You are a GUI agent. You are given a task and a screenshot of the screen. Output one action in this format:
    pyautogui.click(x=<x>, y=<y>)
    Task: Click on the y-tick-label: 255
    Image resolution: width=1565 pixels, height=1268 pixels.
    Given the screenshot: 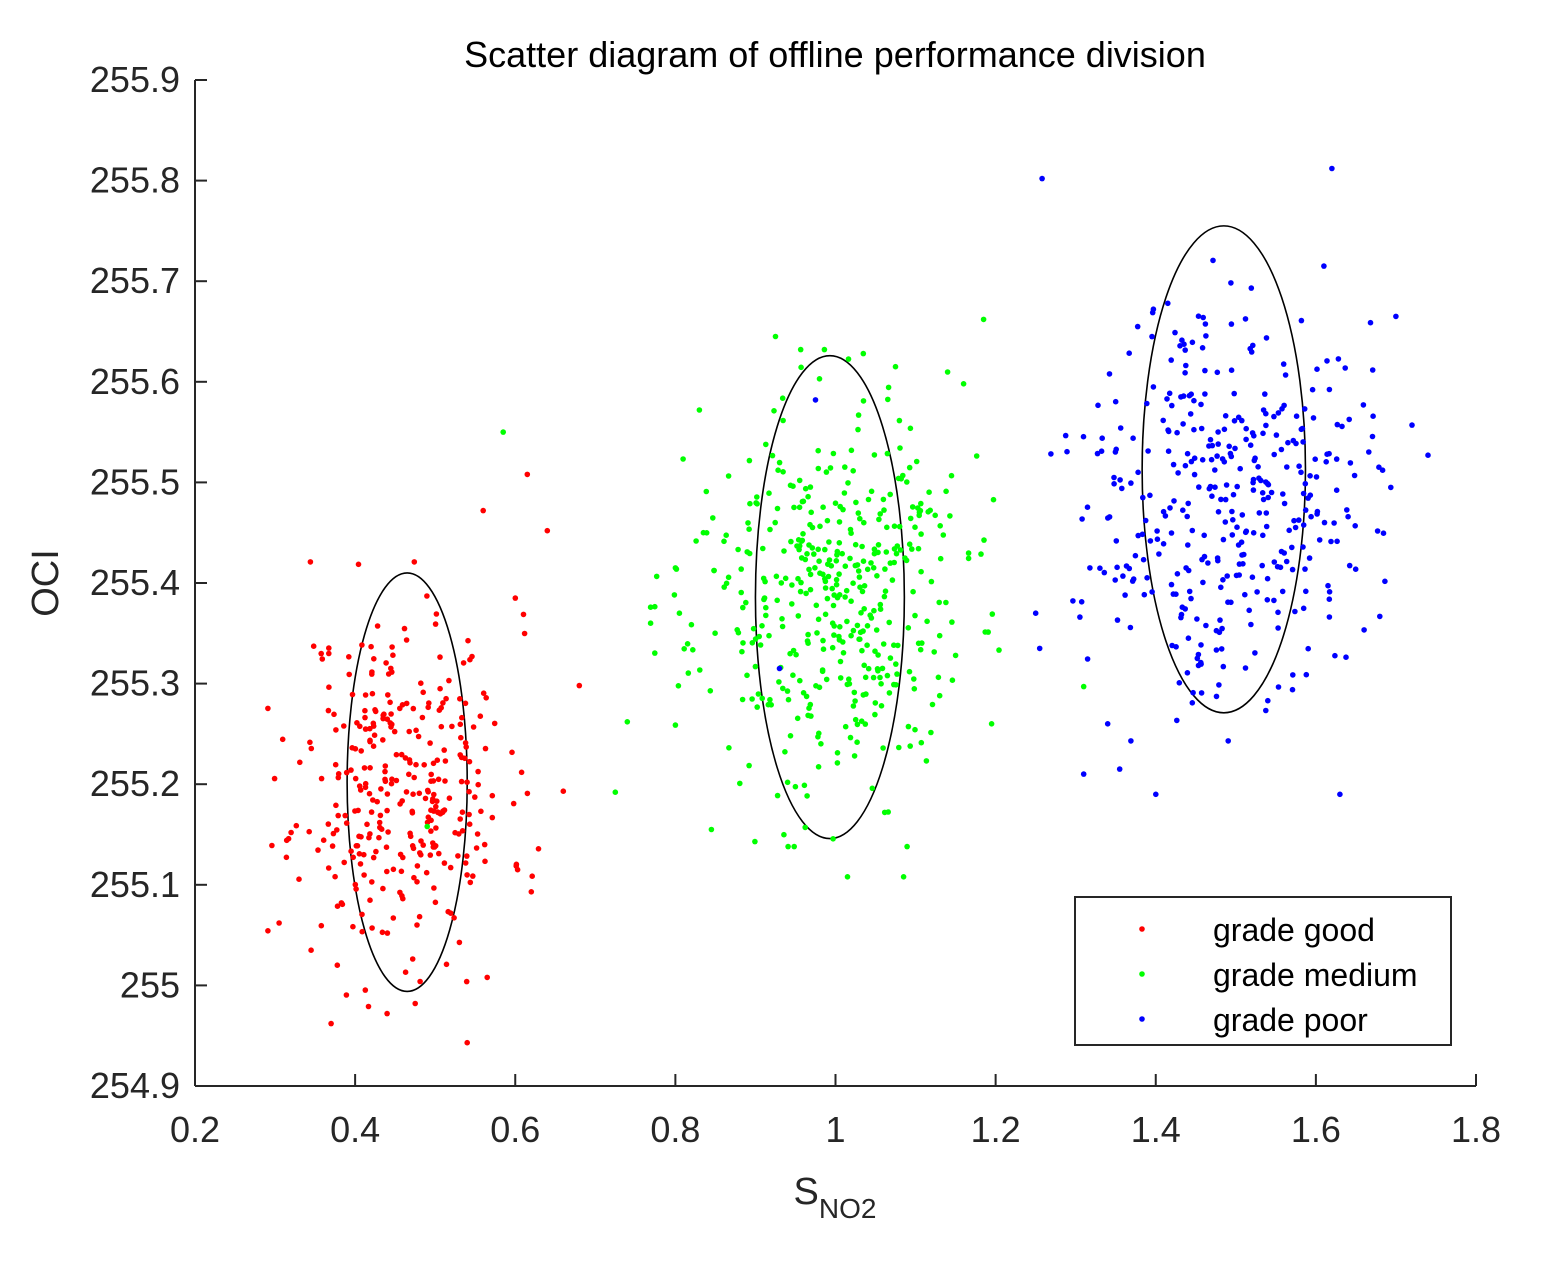 What is the action you would take?
    pyautogui.click(x=150, y=984)
    